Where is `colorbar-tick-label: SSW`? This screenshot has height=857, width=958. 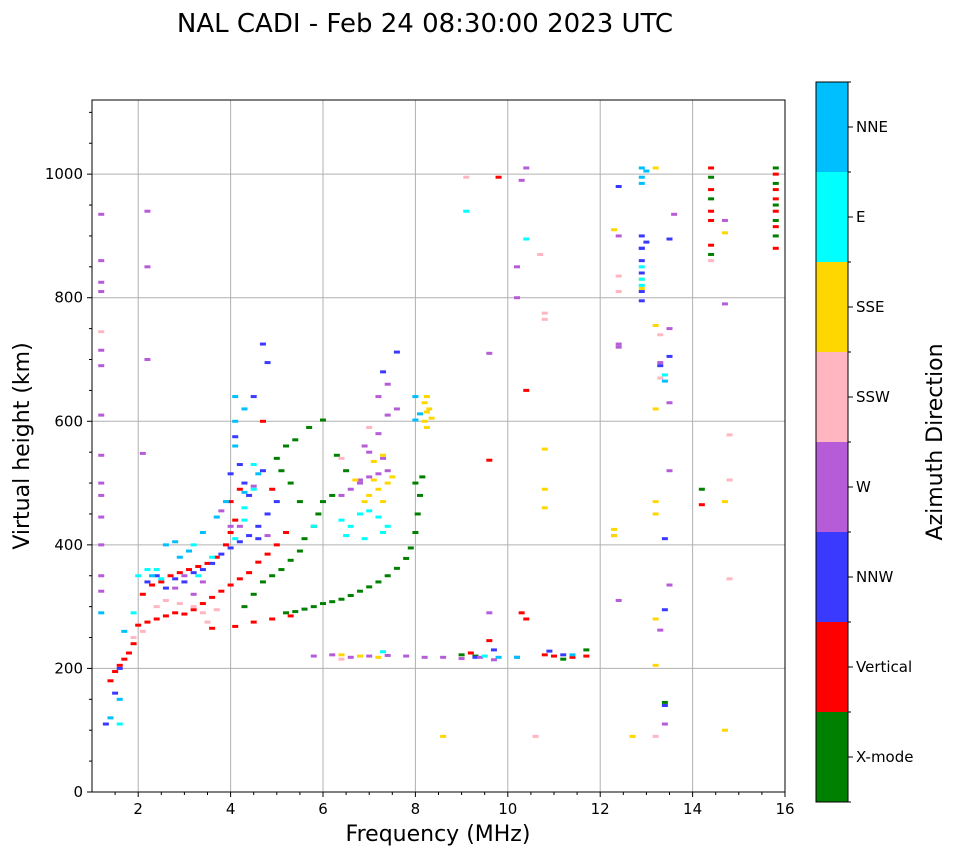 colorbar-tick-label: SSW is located at coordinates (873, 397).